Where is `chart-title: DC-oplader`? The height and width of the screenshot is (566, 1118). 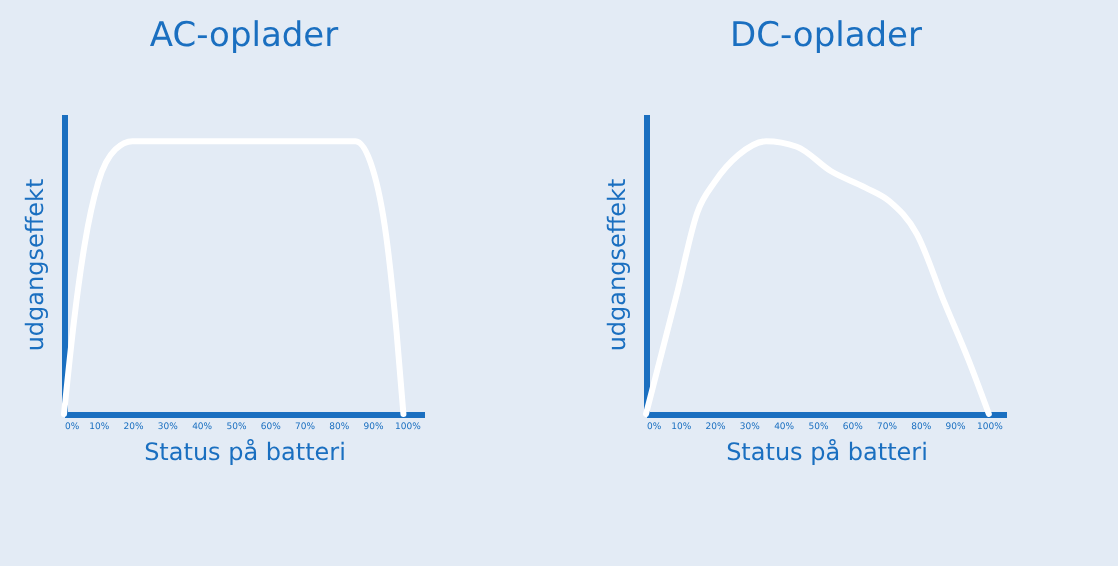
chart-title: DC-oplader is located at coordinates (826, 36).